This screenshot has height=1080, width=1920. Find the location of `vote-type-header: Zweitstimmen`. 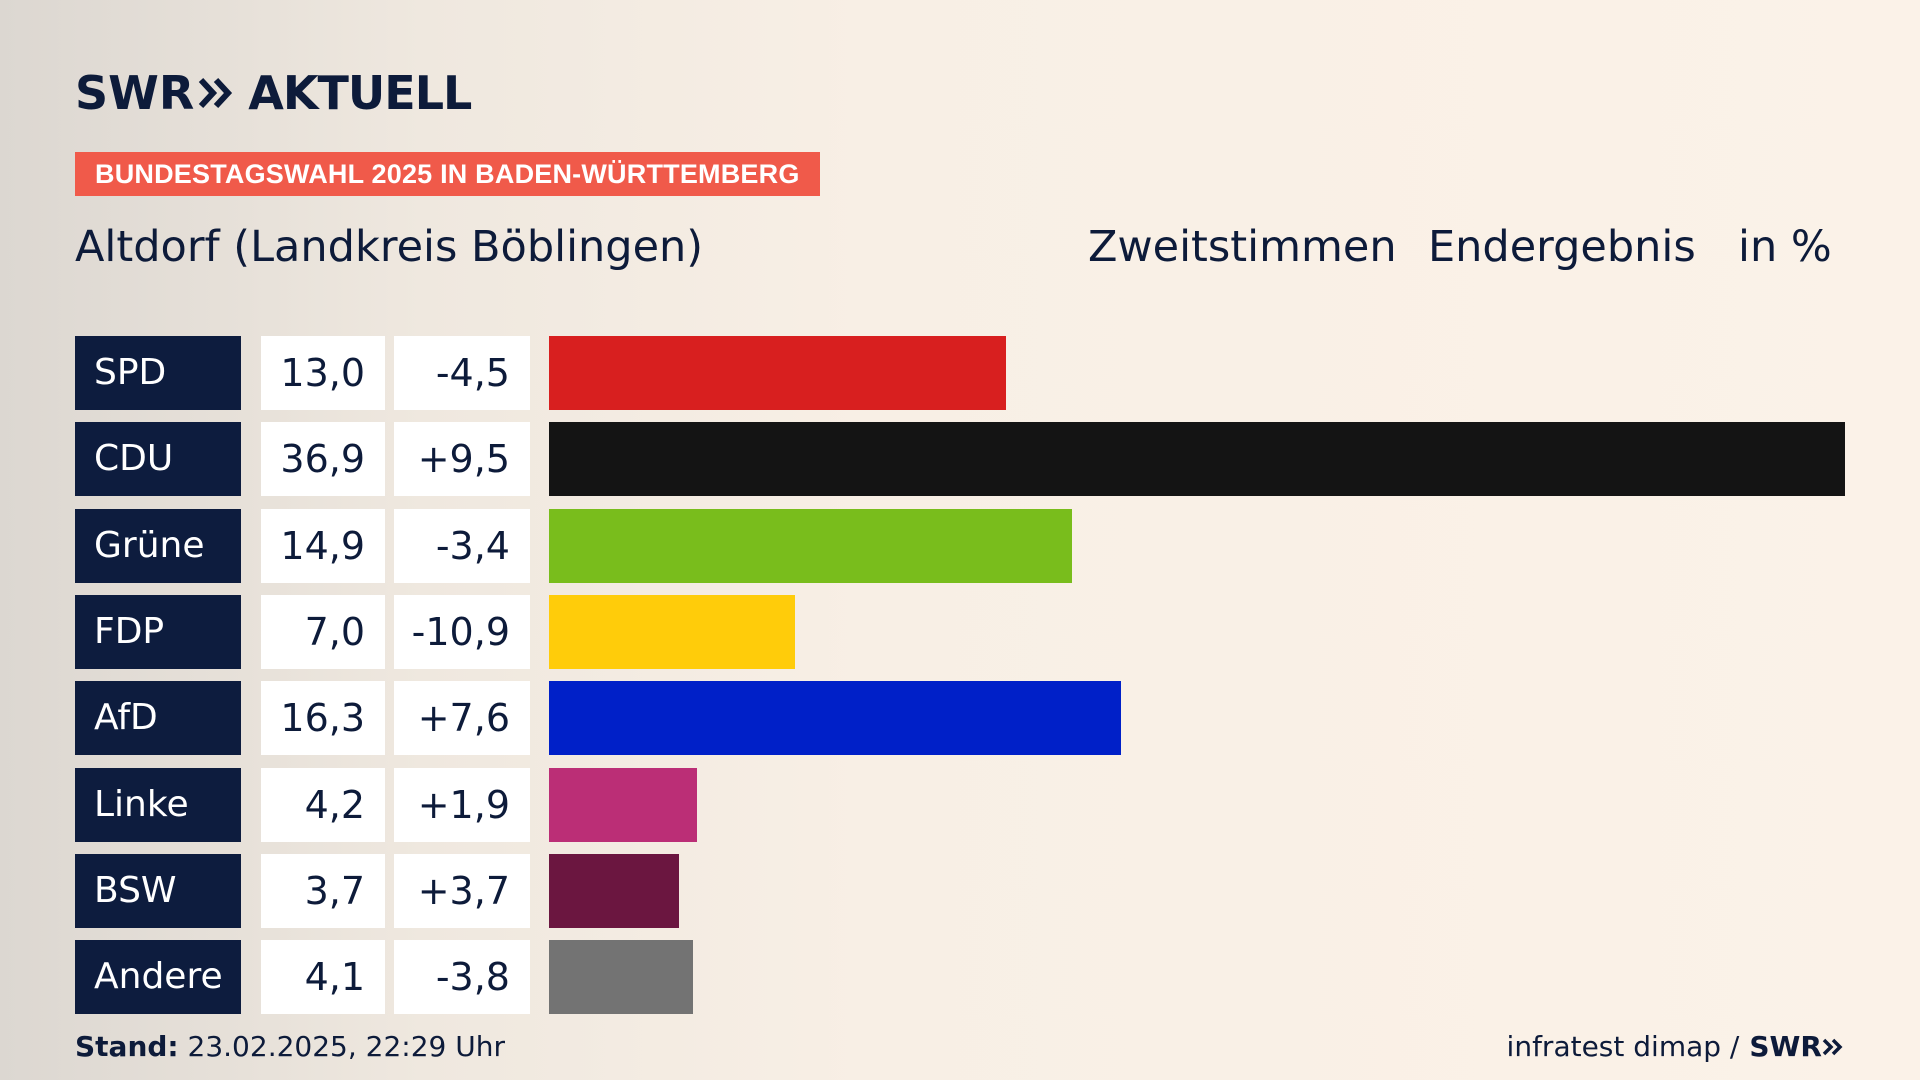

vote-type-header: Zweitstimmen is located at coordinates (1242, 247).